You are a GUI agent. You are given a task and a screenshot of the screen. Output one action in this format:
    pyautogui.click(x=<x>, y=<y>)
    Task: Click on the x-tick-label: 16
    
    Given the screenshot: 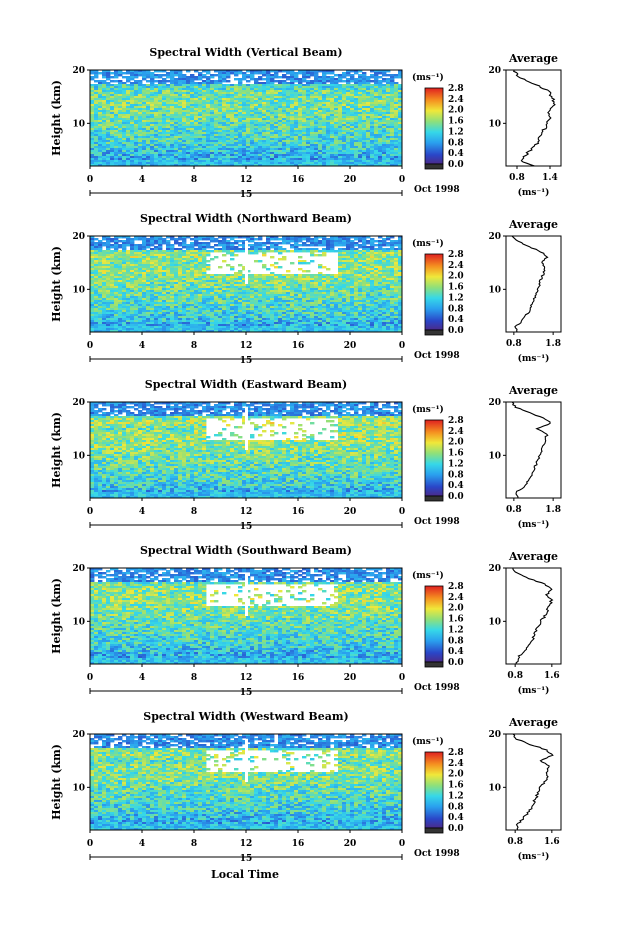 What is the action you would take?
    pyautogui.click(x=298, y=180)
    